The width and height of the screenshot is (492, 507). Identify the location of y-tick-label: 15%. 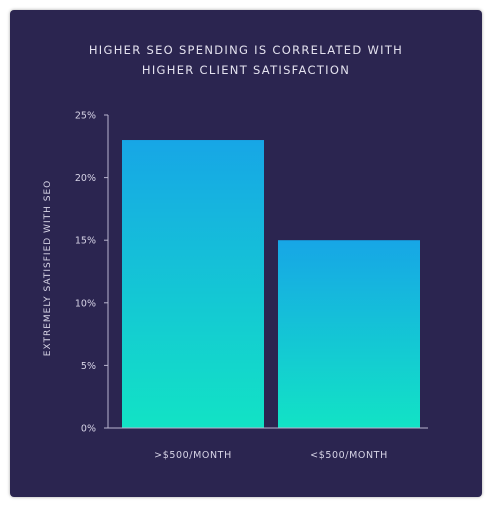
(85, 241).